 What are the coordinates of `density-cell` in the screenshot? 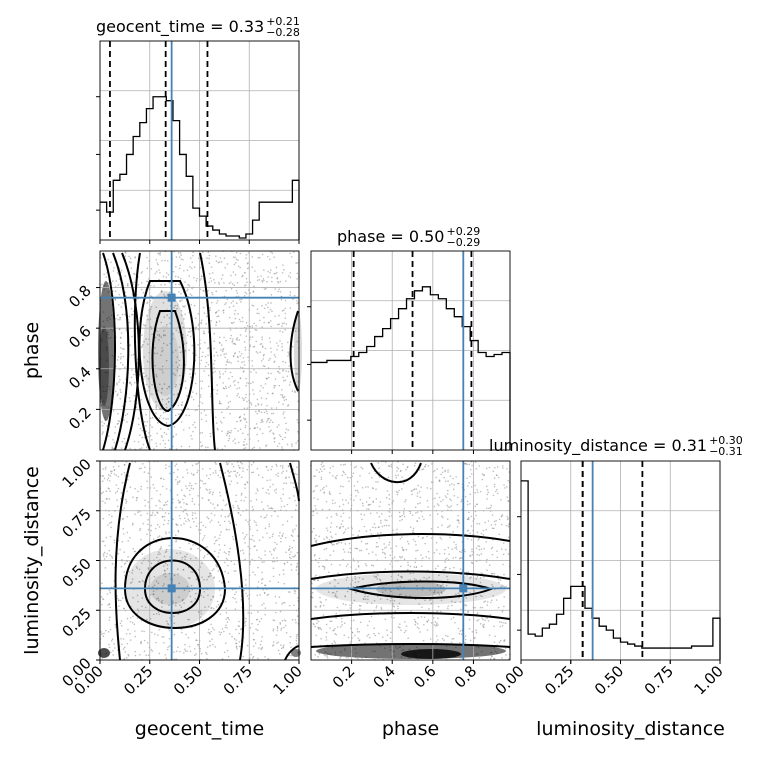 It's located at (104, 653).